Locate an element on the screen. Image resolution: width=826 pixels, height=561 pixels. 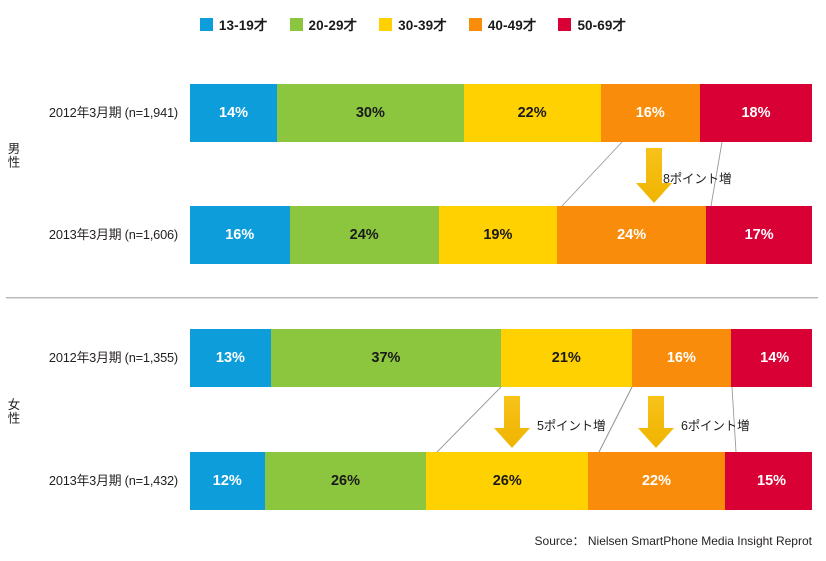
group-label-male: 男性 is located at coordinates (13, 157).